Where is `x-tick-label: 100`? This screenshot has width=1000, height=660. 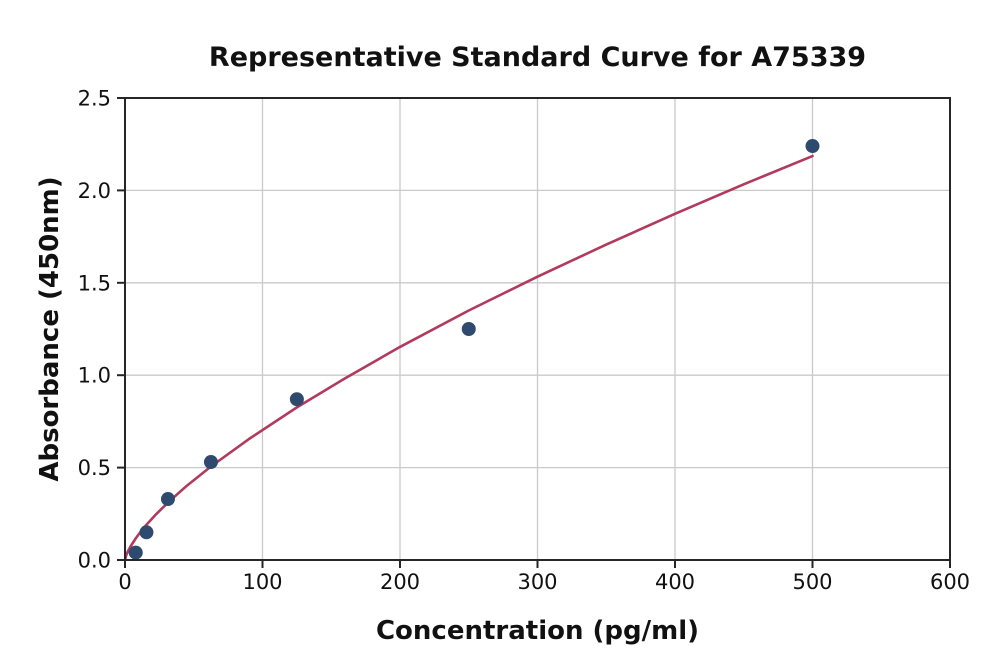 x-tick-label: 100 is located at coordinates (262, 582).